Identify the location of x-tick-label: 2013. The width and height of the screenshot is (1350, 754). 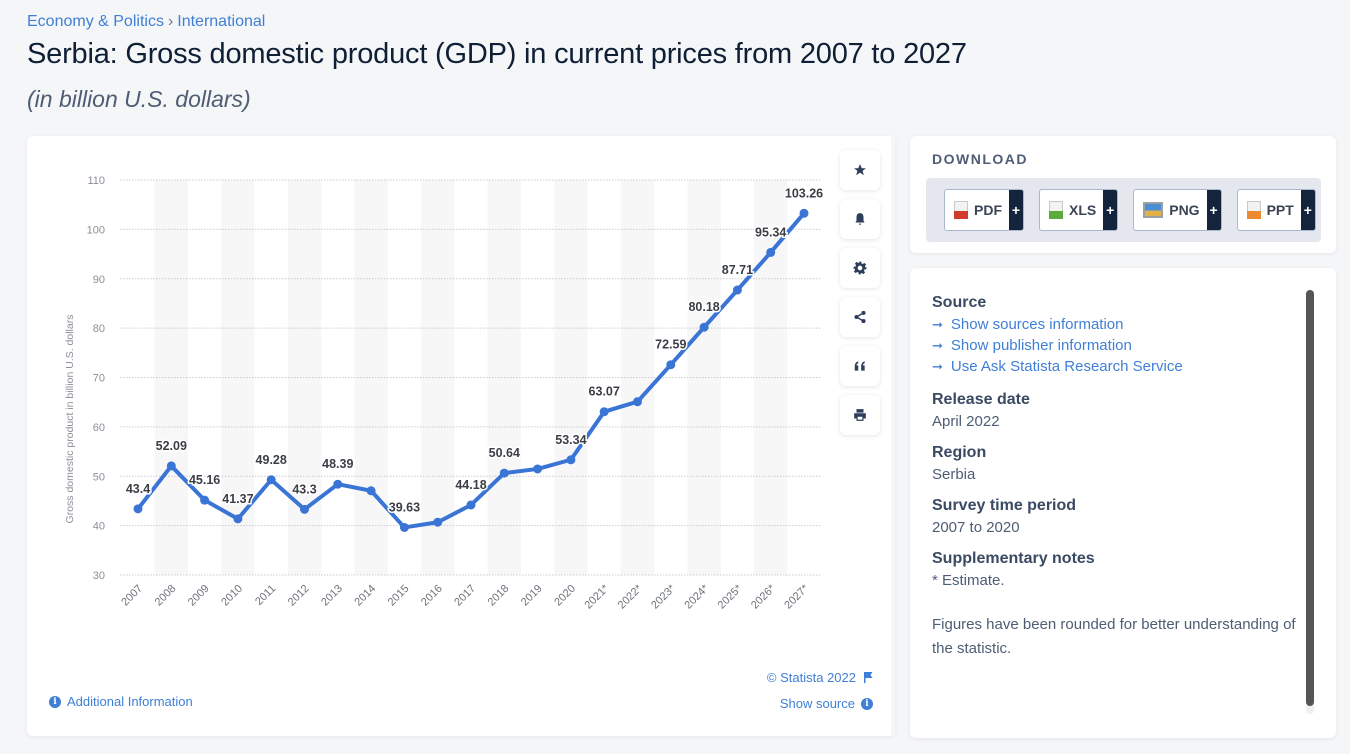
(332, 596).